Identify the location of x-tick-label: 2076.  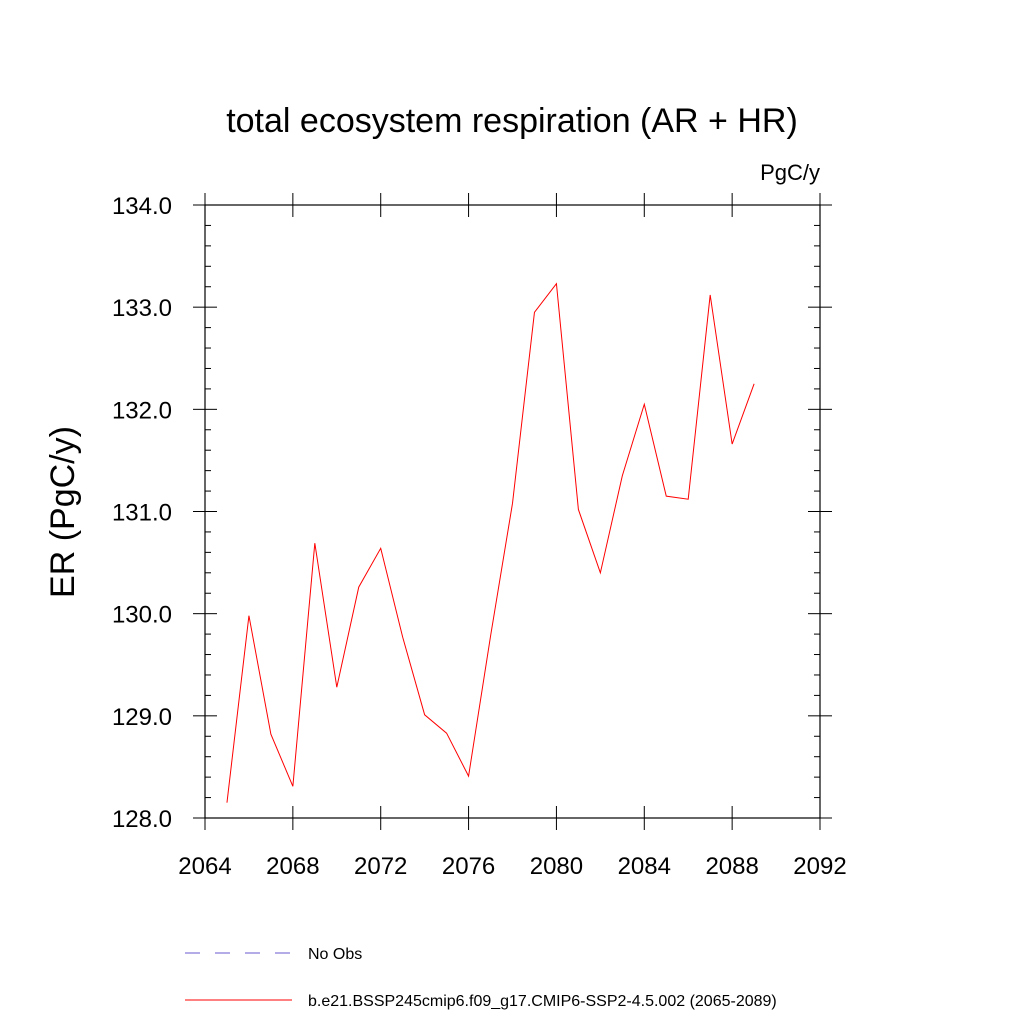
(468, 866).